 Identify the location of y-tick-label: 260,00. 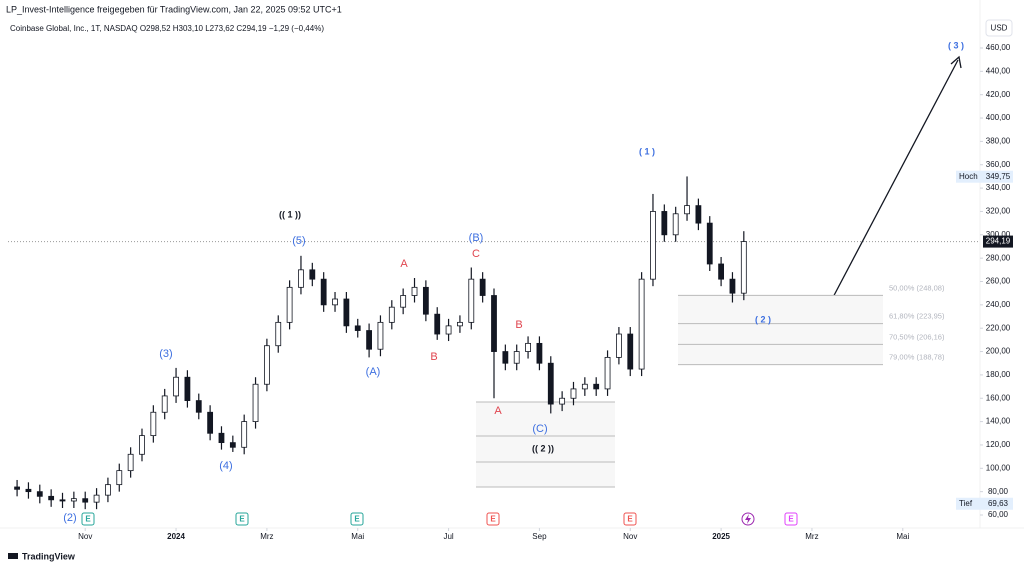
(998, 281).